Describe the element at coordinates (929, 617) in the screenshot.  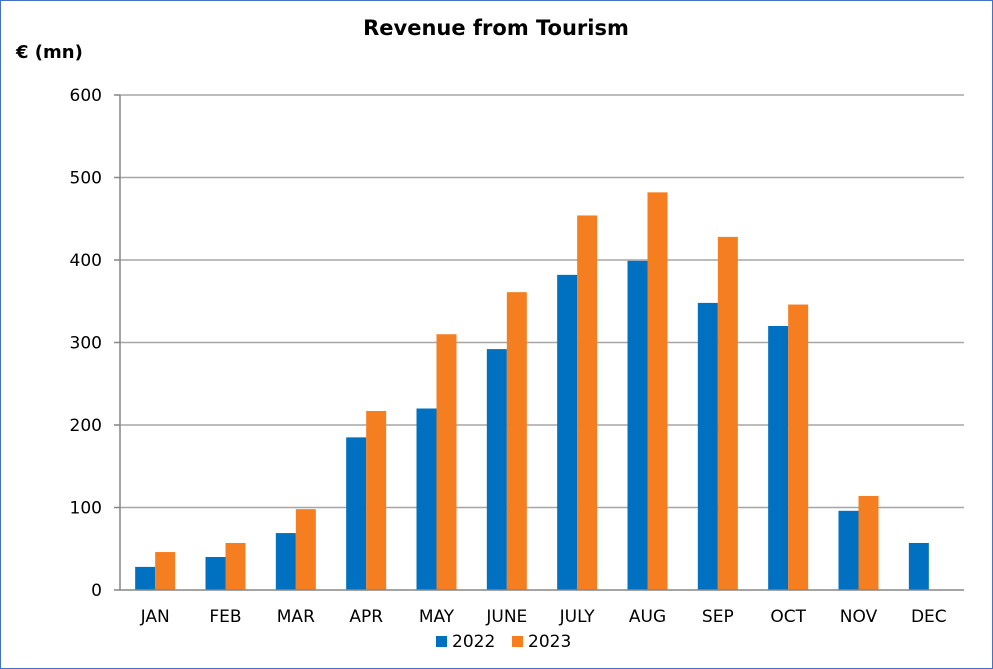
I see `x-tick-label: DEC` at that location.